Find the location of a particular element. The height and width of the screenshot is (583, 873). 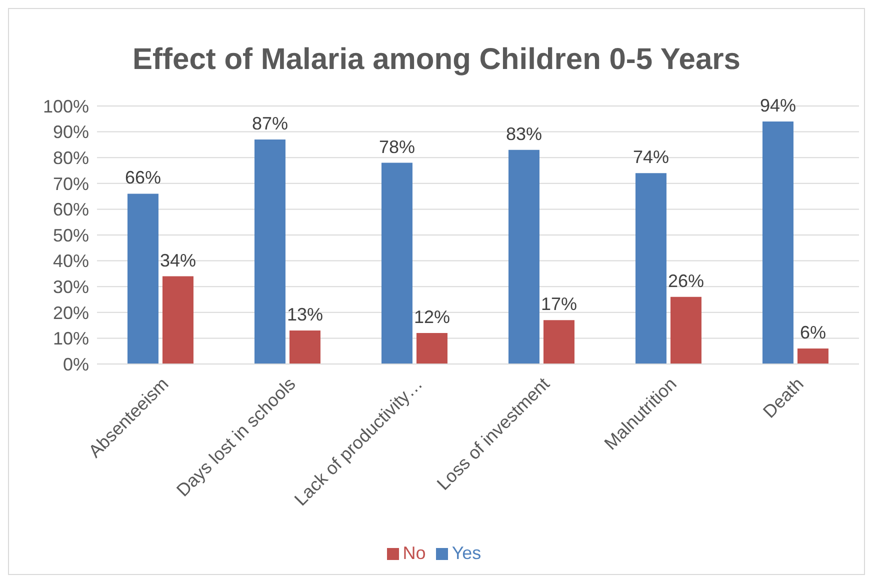

data-label: 94% is located at coordinates (778, 105).